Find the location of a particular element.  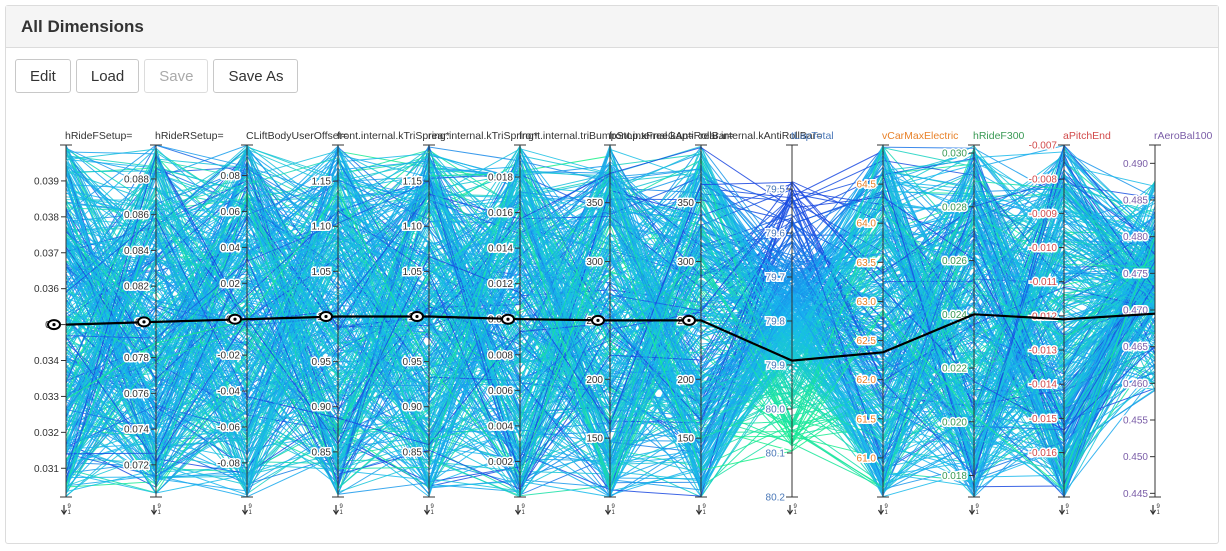

tick-label: 0.004 is located at coordinates (500, 426).